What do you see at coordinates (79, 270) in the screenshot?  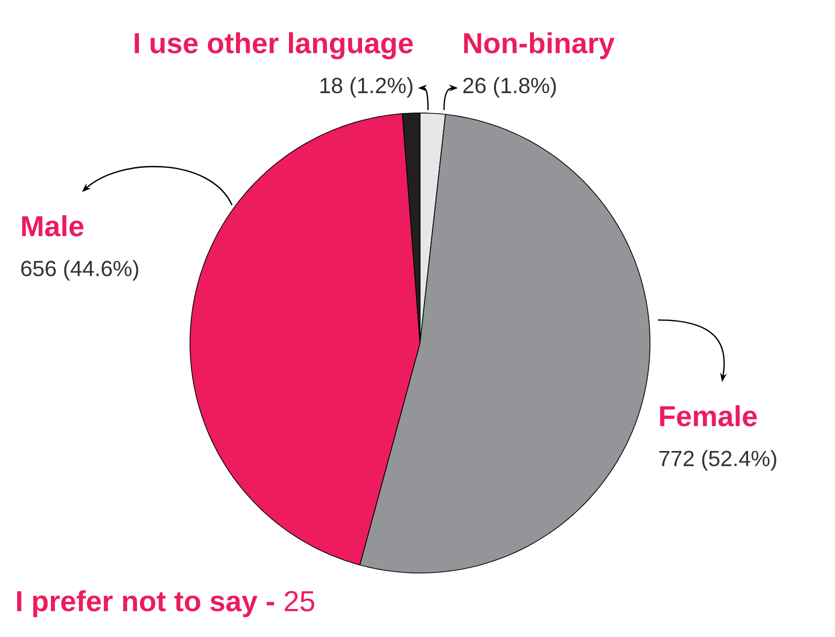 I see `data-label: 656 (44.6%)` at bounding box center [79, 270].